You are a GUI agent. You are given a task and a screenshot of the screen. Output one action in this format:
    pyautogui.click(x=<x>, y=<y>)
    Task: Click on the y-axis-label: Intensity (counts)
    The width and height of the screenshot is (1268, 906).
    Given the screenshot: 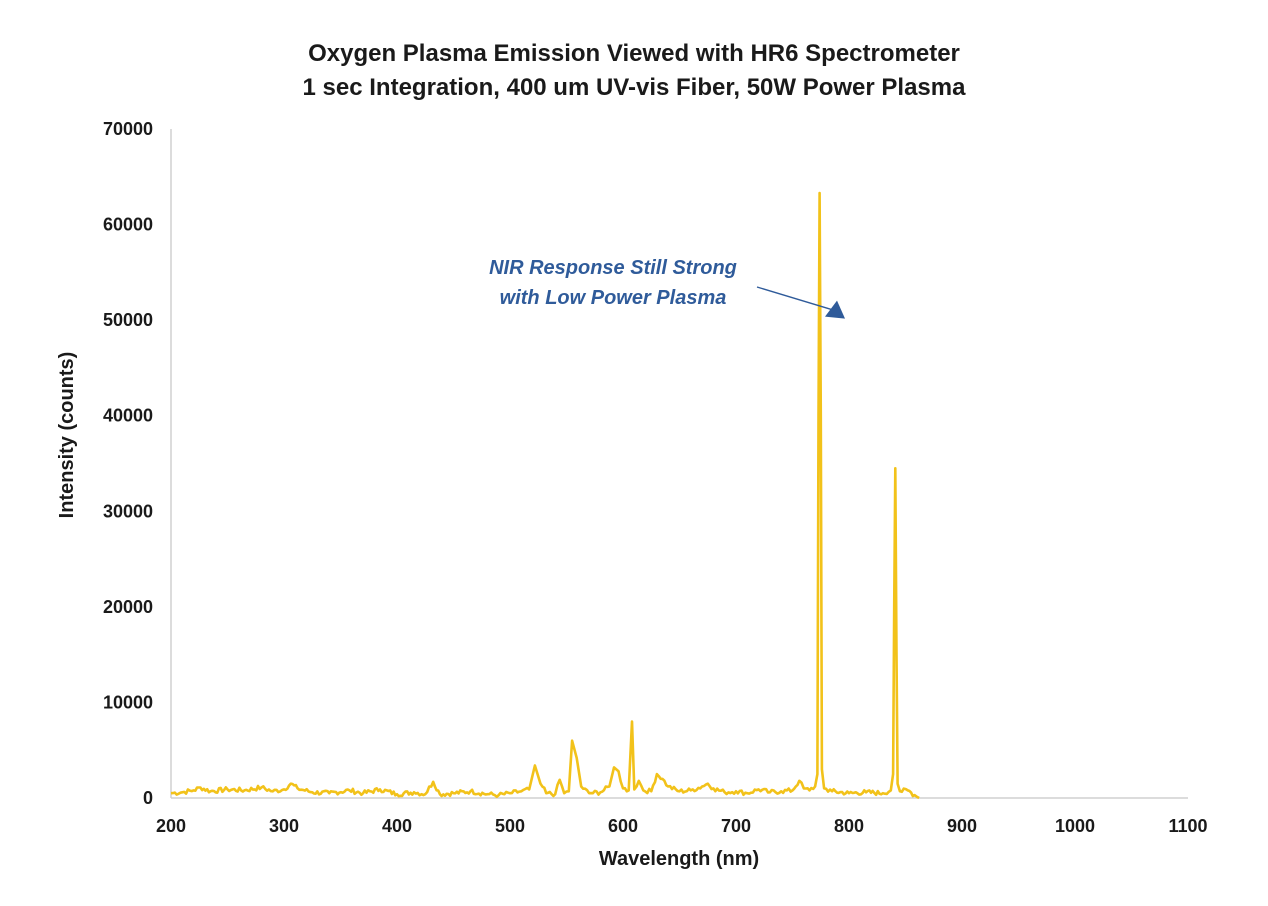 What is the action you would take?
    pyautogui.click(x=67, y=435)
    